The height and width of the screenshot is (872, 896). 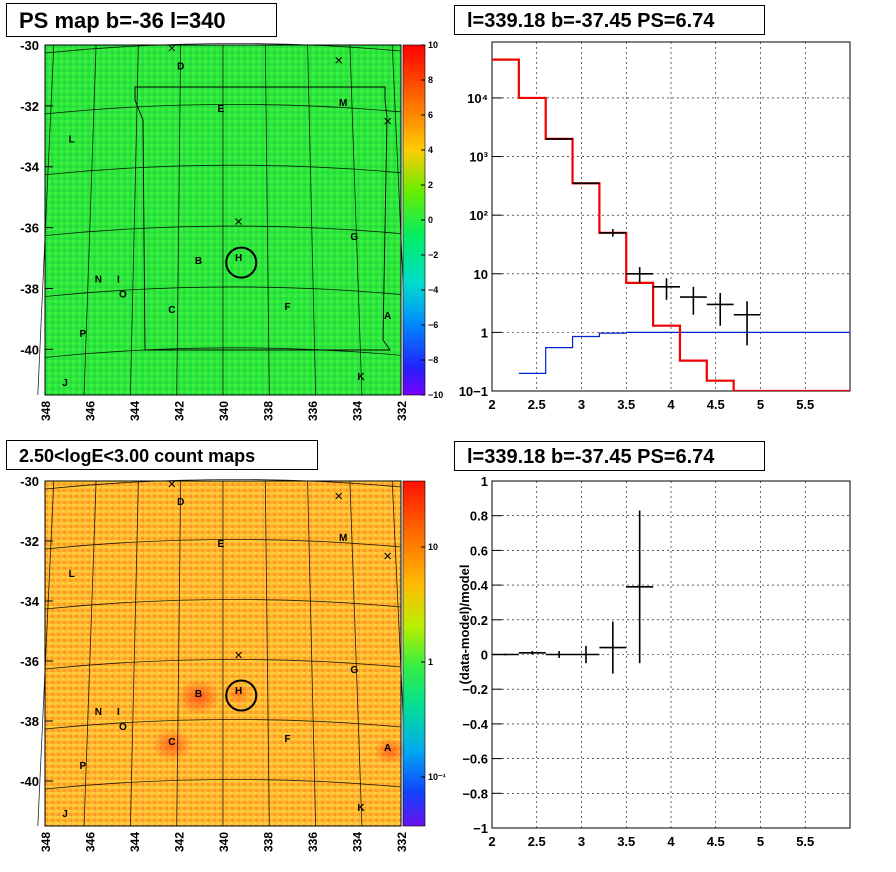 I want to click on count-map-source-label: D, so click(x=180, y=502).